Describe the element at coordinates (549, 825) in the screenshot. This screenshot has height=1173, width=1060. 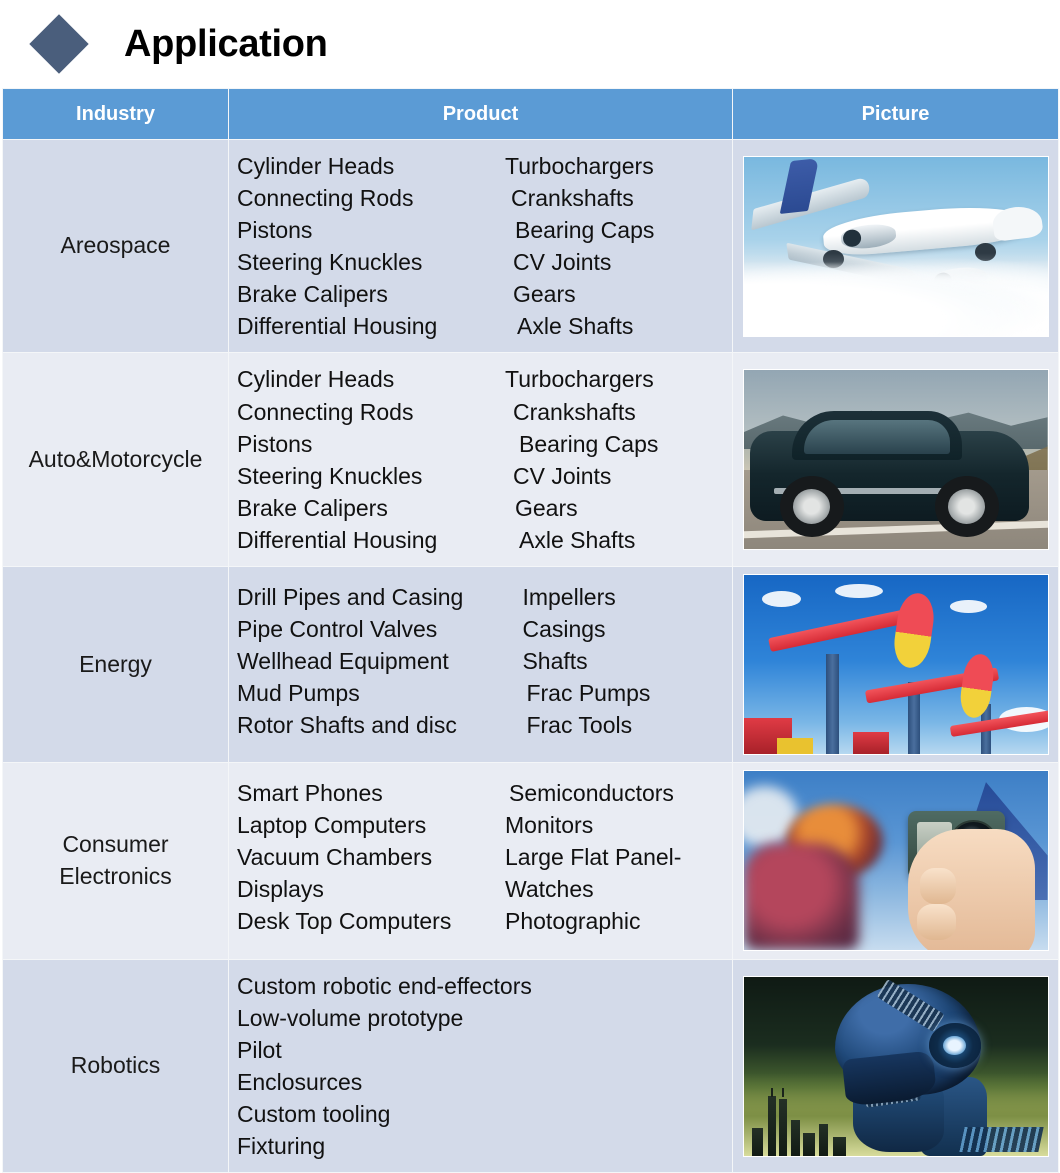
I see `product-item: Monitors` at that location.